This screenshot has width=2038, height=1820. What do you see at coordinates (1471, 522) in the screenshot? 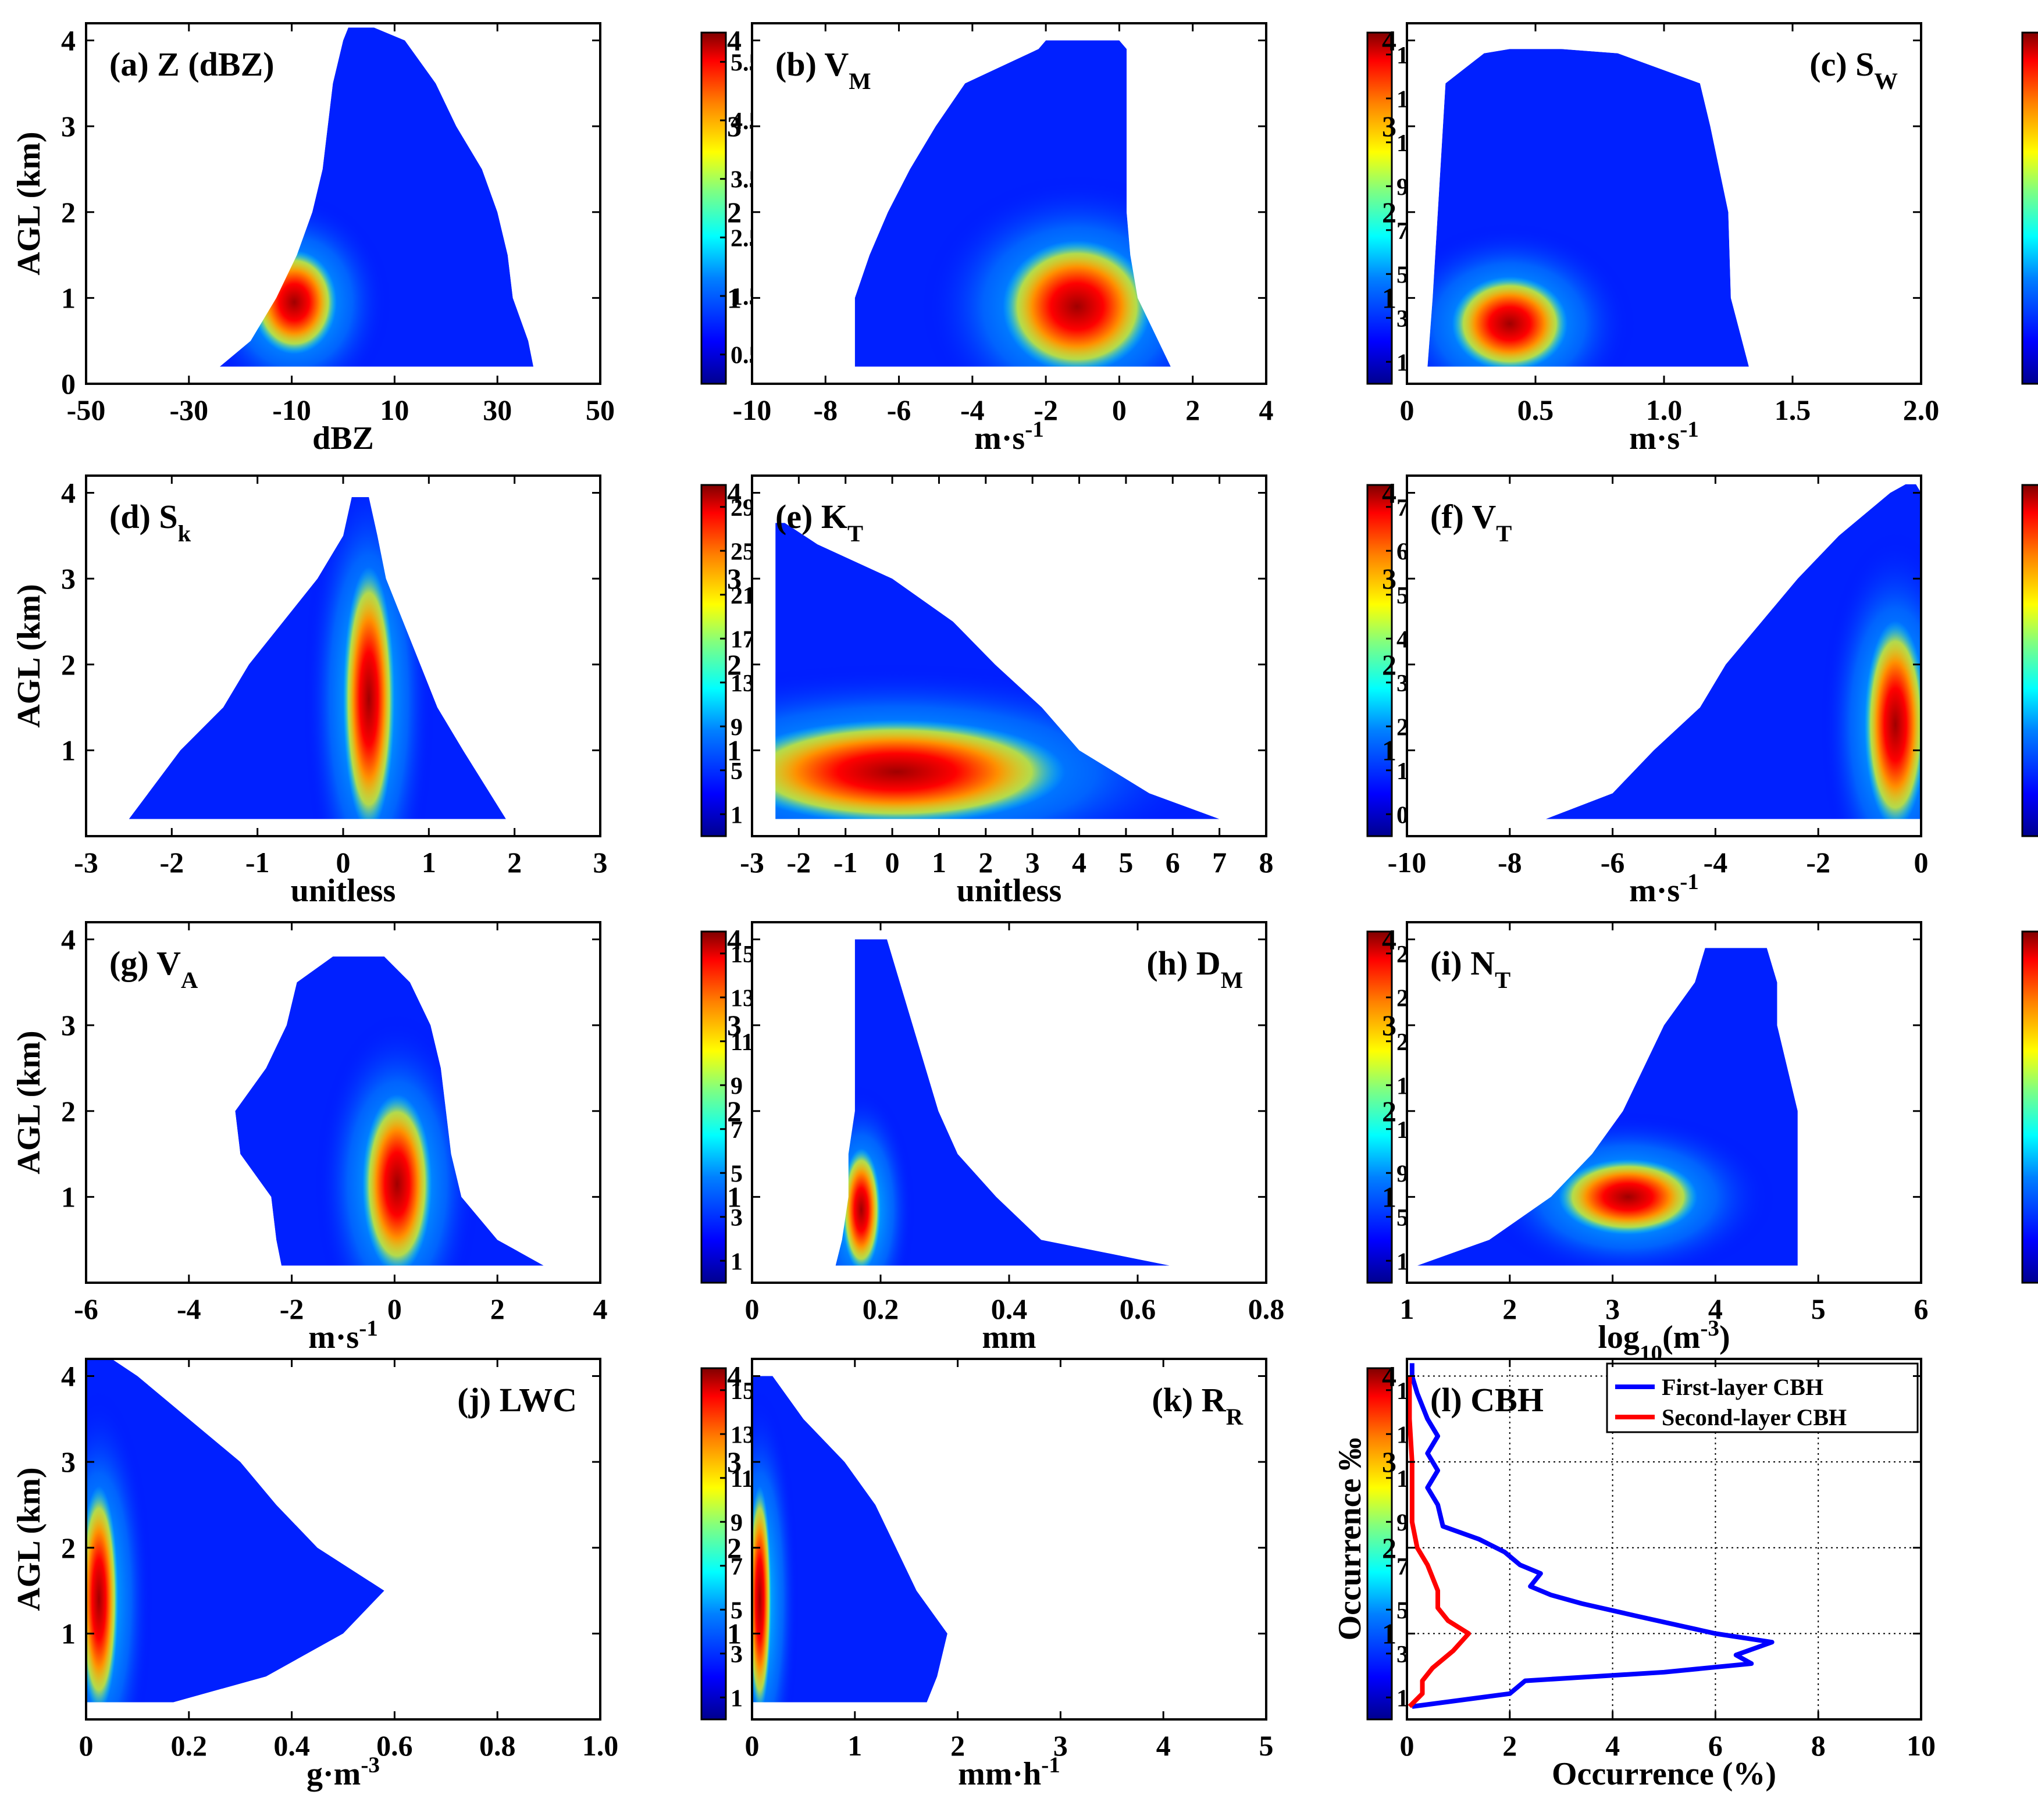
I see `panel-title: (f) VT` at bounding box center [1471, 522].